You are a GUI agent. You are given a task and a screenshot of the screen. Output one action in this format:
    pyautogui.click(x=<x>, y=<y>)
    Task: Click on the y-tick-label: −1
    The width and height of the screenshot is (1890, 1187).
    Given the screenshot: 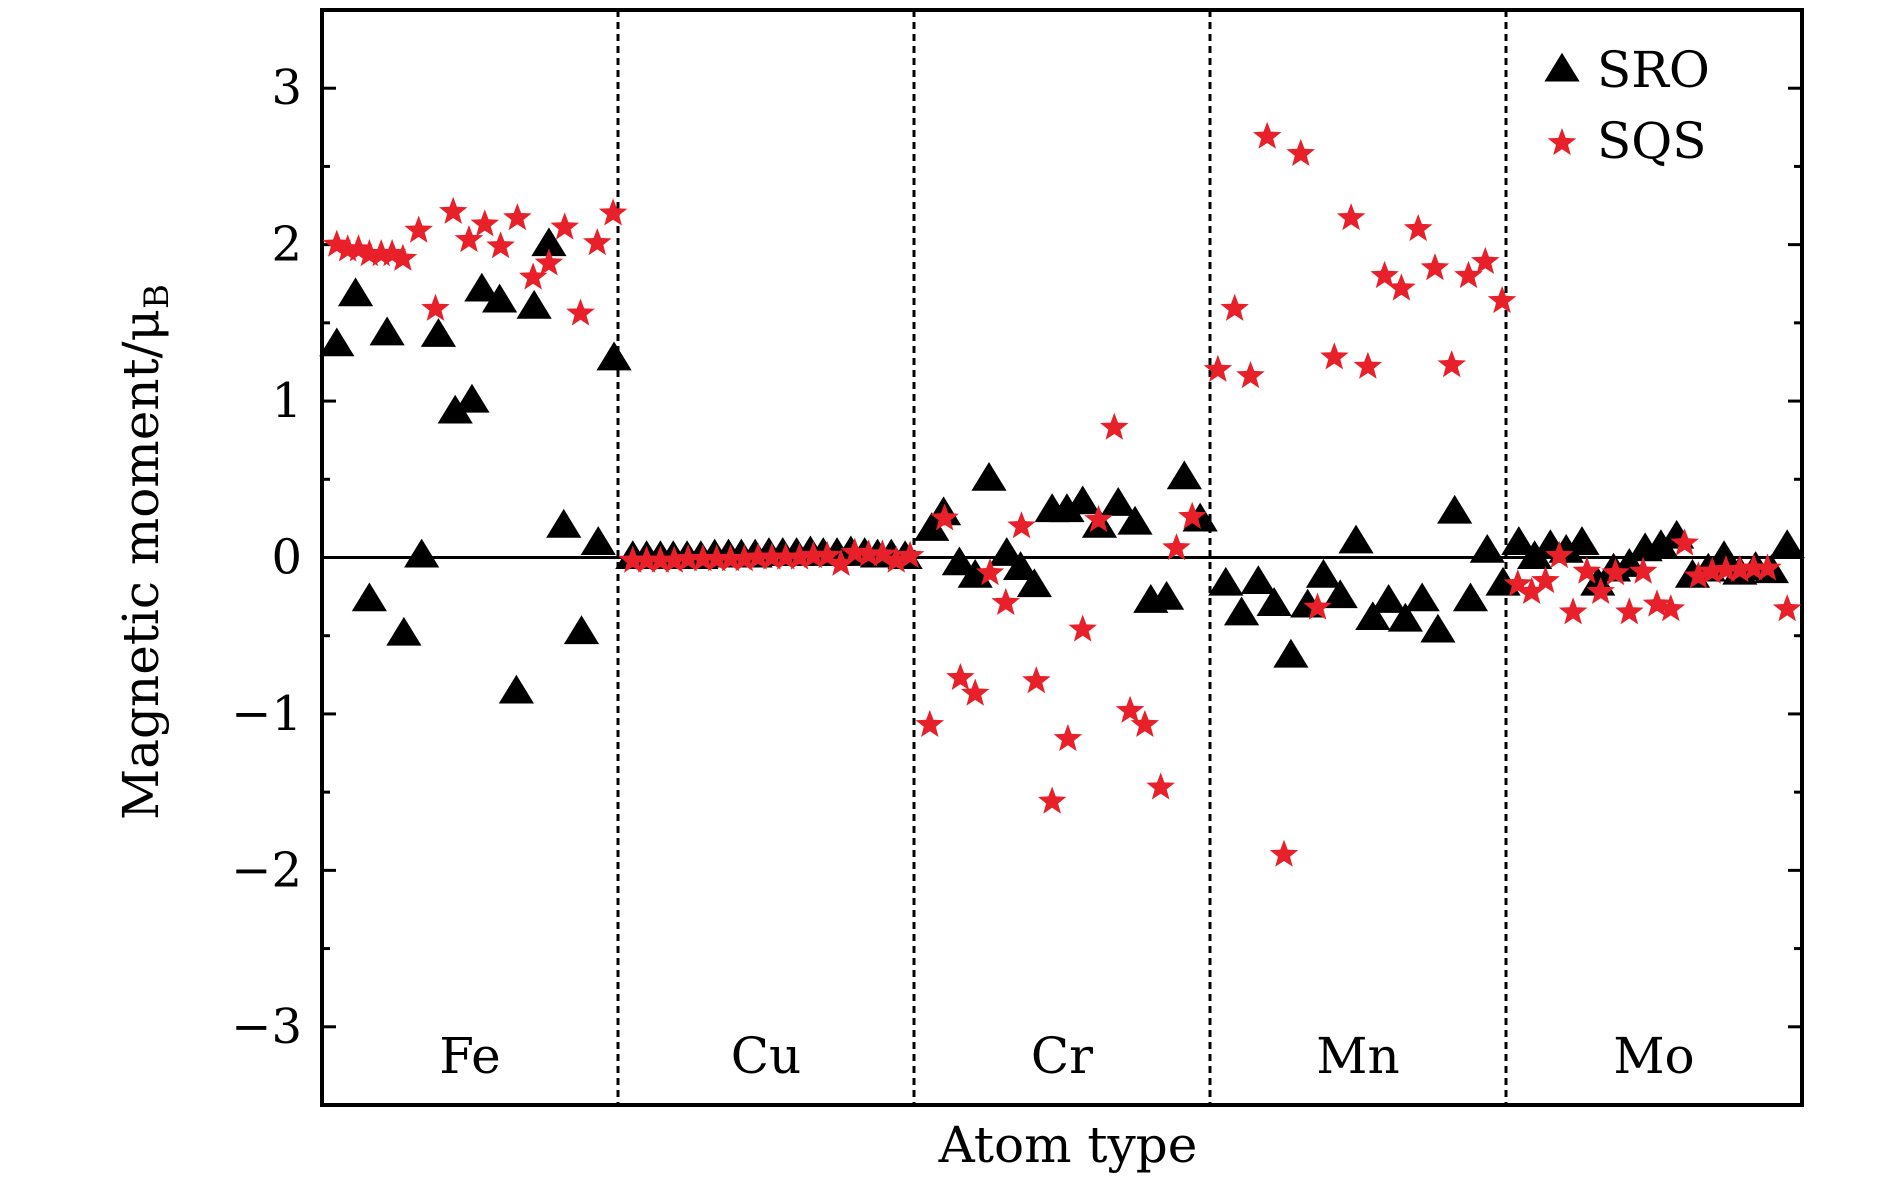 What is the action you would take?
    pyautogui.click(x=266, y=714)
    